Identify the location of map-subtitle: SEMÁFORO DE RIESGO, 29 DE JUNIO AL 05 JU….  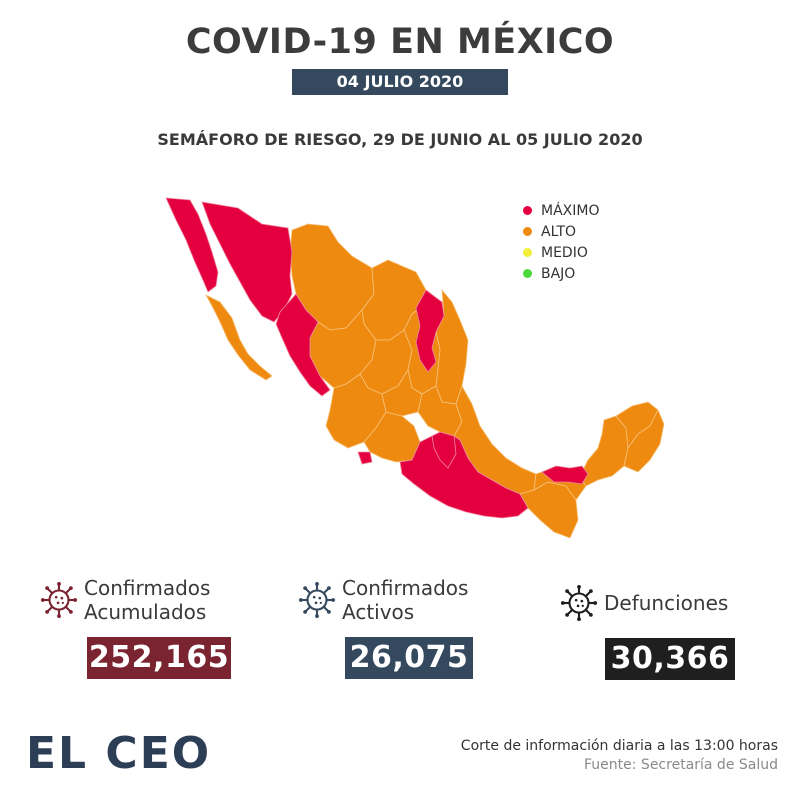
(400, 139).